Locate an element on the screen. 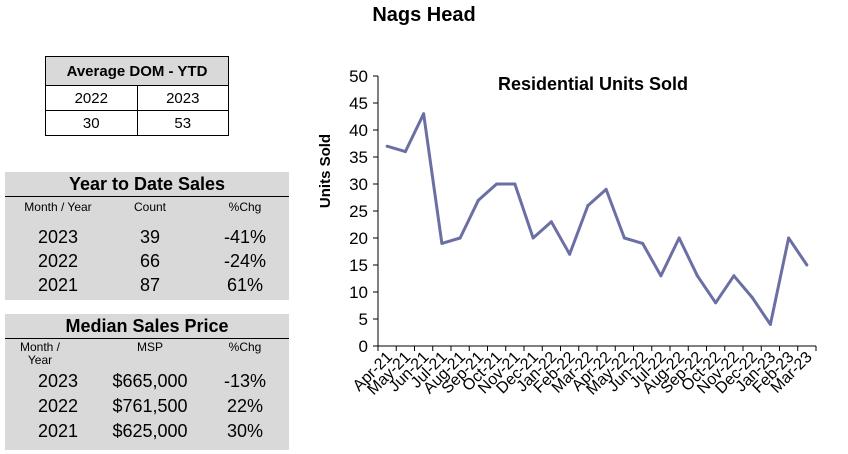 The width and height of the screenshot is (848, 454). y-tick-label: 5 is located at coordinates (363, 319).